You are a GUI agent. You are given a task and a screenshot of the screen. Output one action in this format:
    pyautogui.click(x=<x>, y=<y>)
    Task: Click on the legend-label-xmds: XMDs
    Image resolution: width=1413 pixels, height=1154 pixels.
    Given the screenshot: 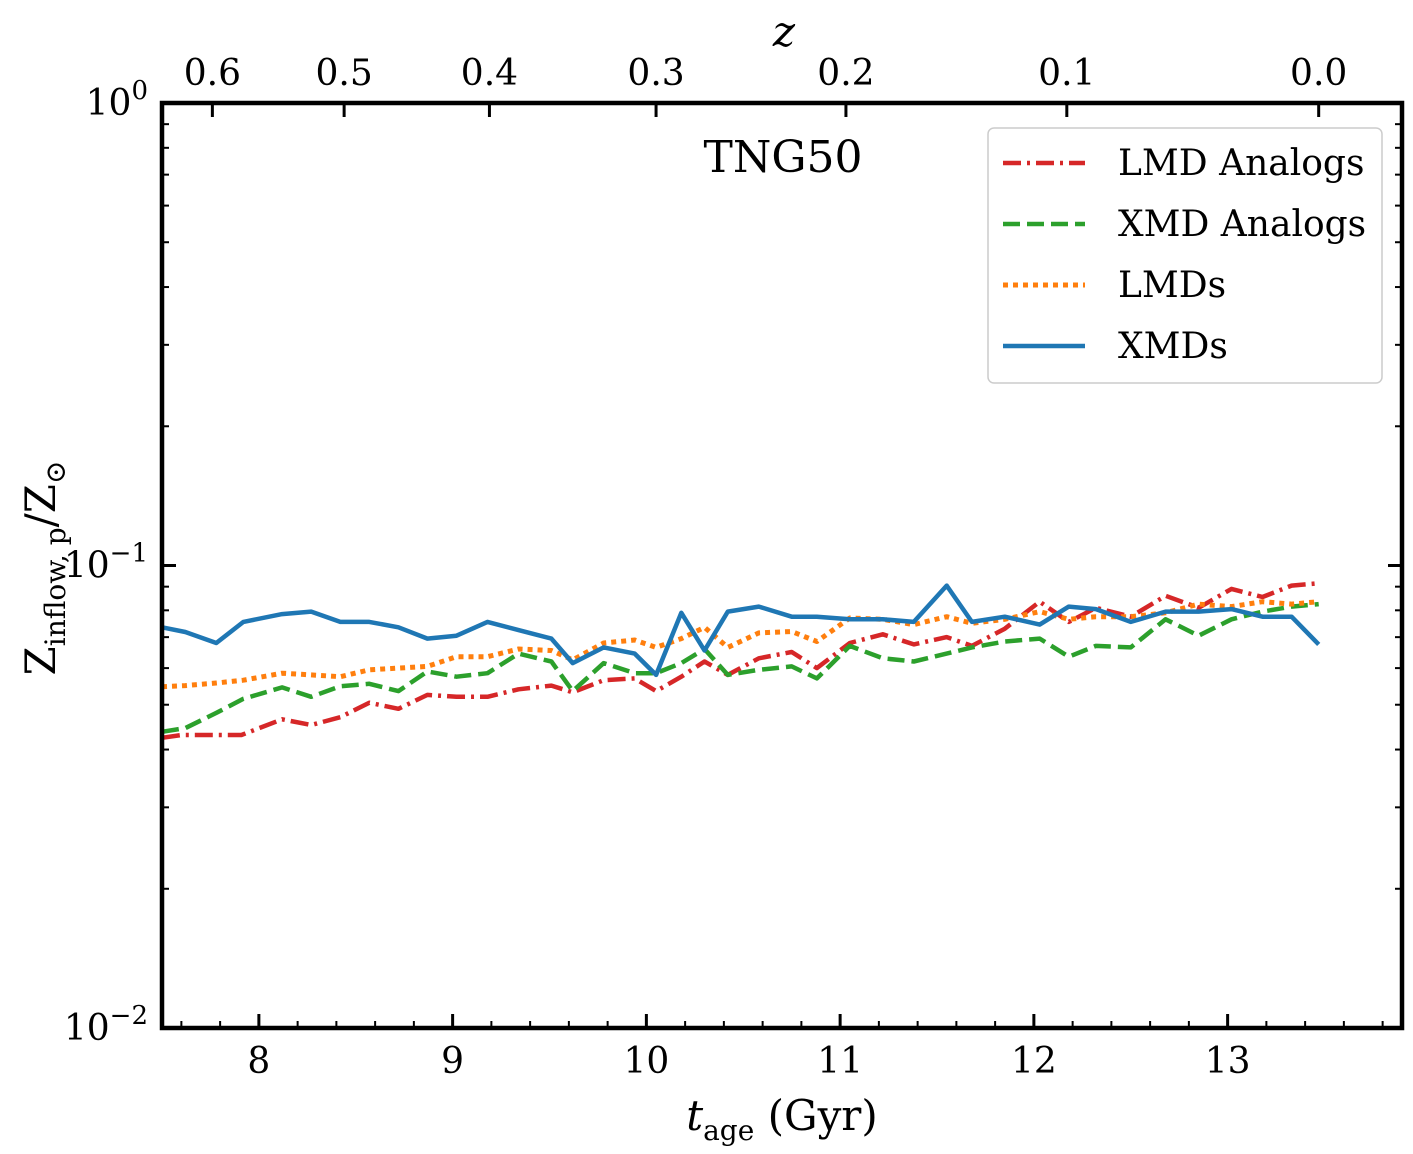 What is the action you would take?
    pyautogui.click(x=1173, y=346)
    